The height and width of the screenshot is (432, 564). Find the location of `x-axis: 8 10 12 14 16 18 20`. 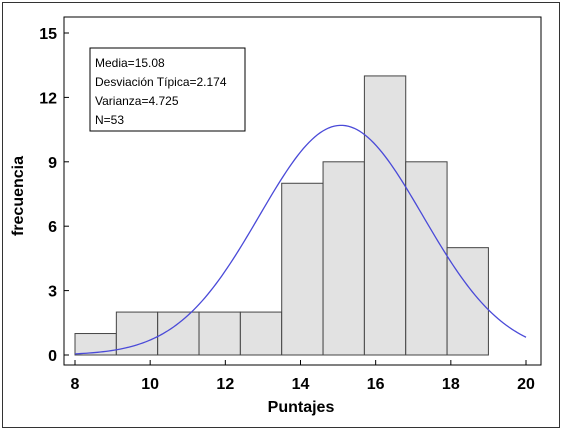

x-axis: 8 10 12 14 16 18 20 is located at coordinates (303, 376).